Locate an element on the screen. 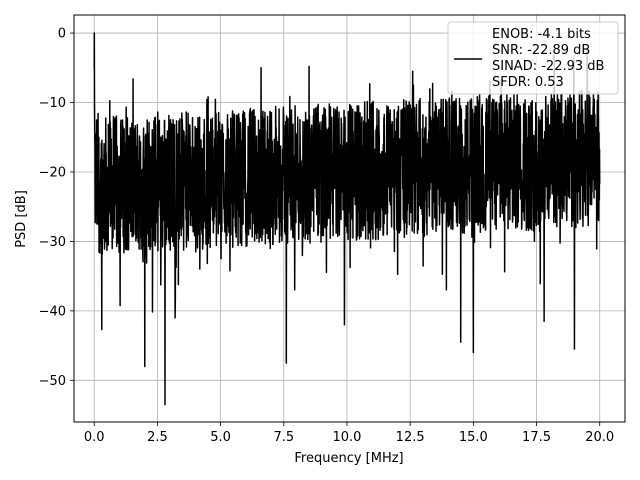 Image resolution: width=640 pixels, height=480 pixels. y-tick-label: −40 is located at coordinates (52, 311).